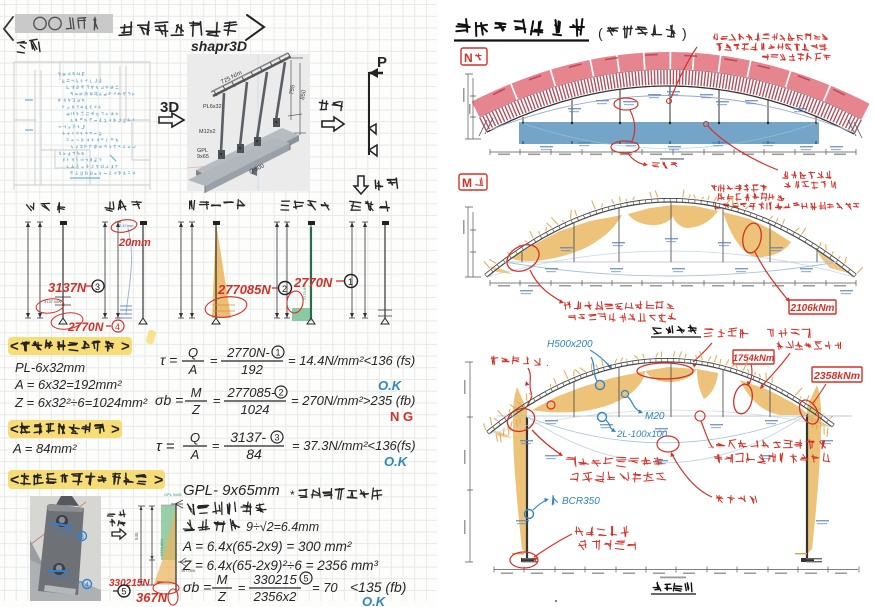 This screenshot has width=873, height=607. Describe the element at coordinates (203, 157) in the screenshot. I see `svg-text: 9x65` at that location.